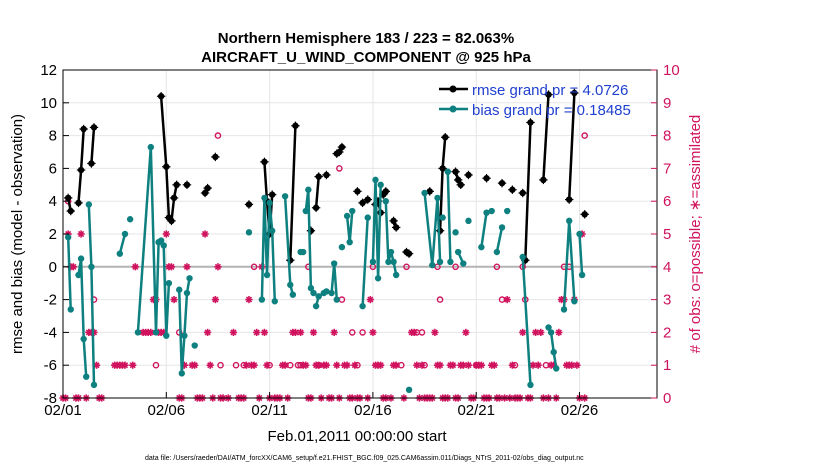 This screenshot has height=470, width=830. Describe the element at coordinates (53, 136) in the screenshot. I see `y-tick-label: 8` at that location.